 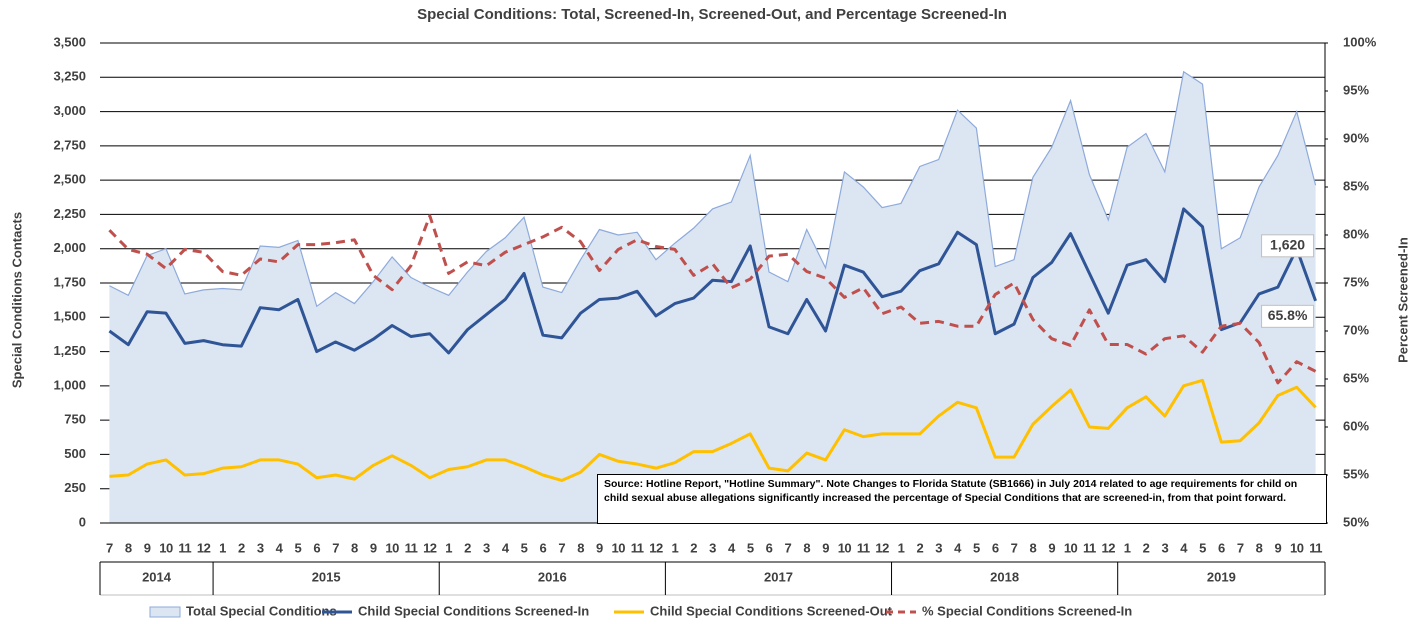 What do you see at coordinates (69, 316) in the screenshot?
I see `y-tick-label: 1,500` at bounding box center [69, 316].